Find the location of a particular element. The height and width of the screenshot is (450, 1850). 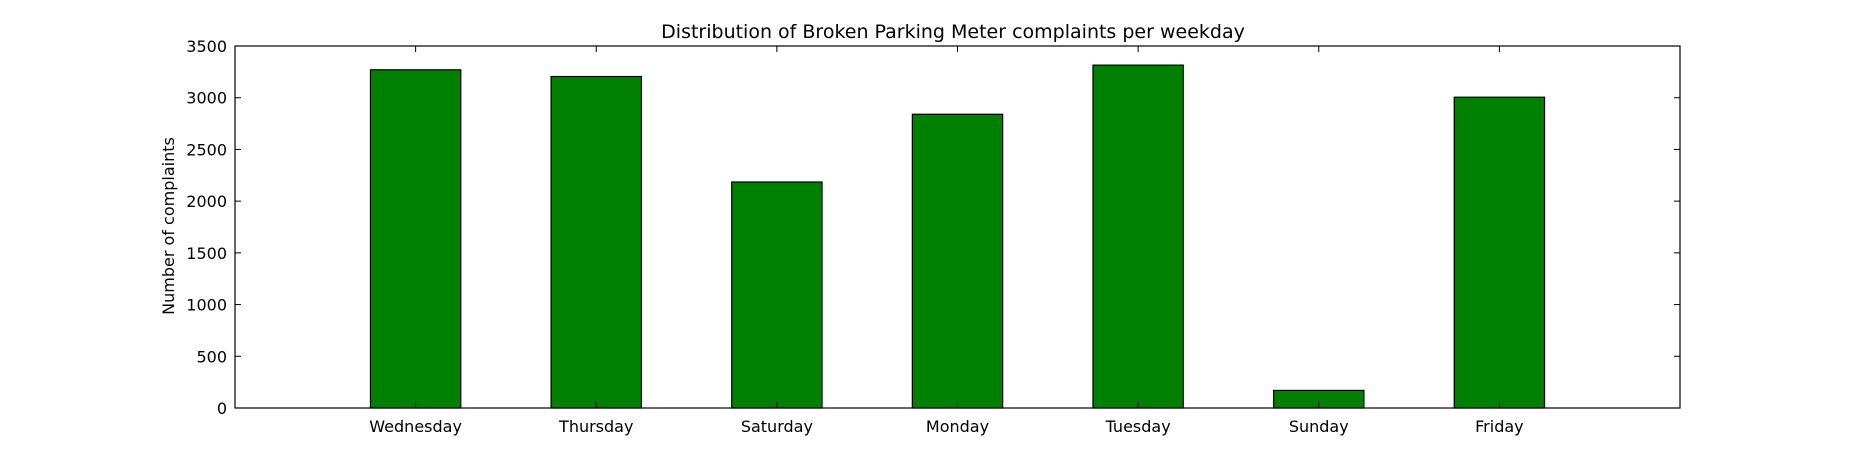

y-tick-label: 3500 is located at coordinates (206, 46).